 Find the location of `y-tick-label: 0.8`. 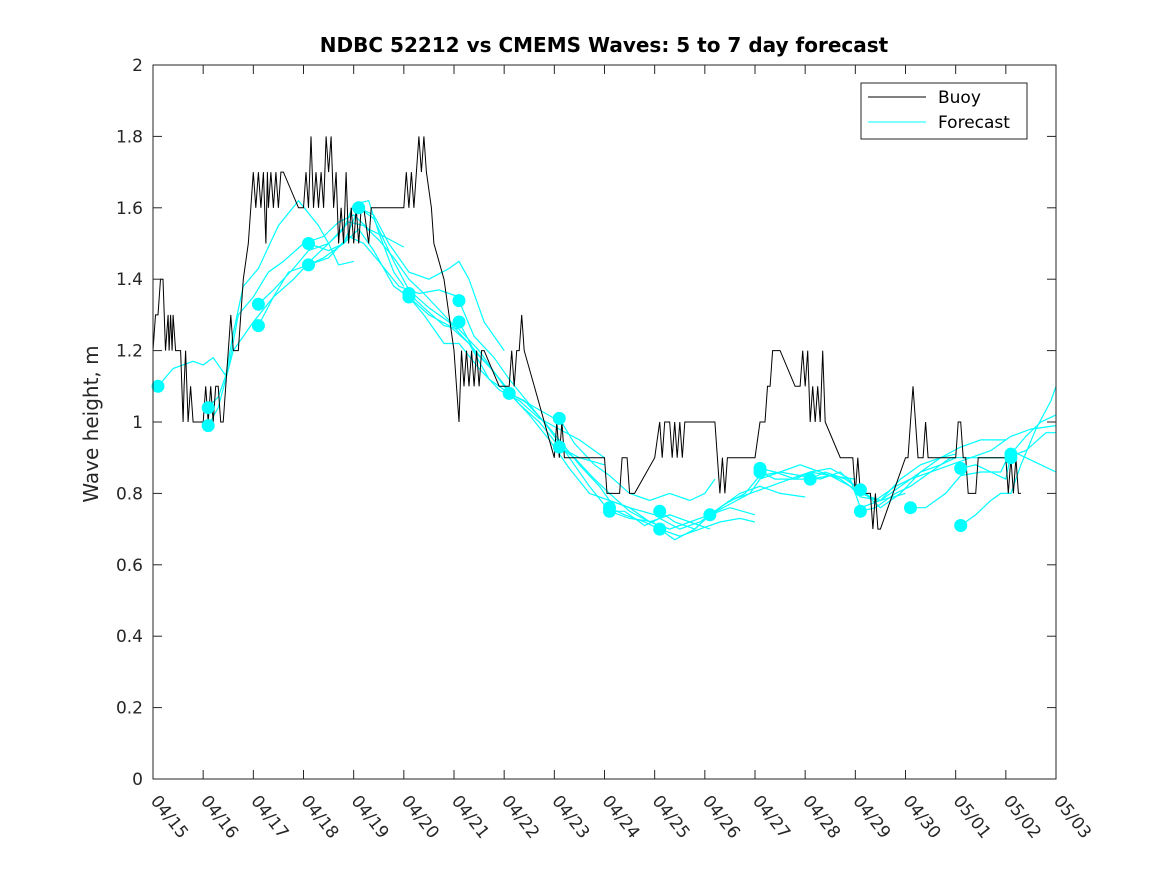

y-tick-label: 0.8 is located at coordinates (129, 494).